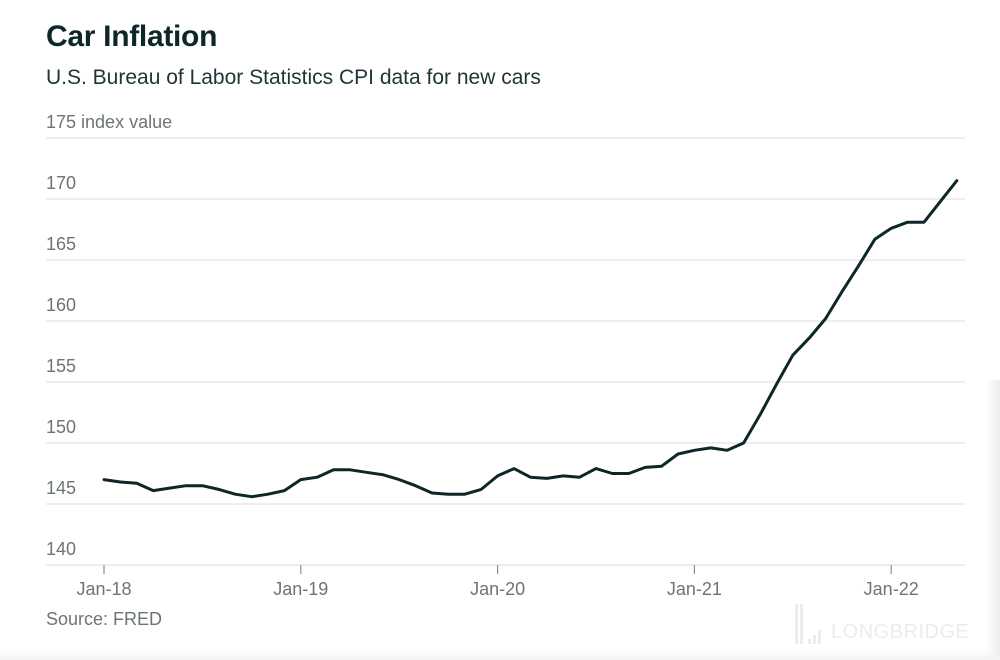 The height and width of the screenshot is (660, 1000). Describe the element at coordinates (61, 427) in the screenshot. I see `y-tick-label: 150` at that location.